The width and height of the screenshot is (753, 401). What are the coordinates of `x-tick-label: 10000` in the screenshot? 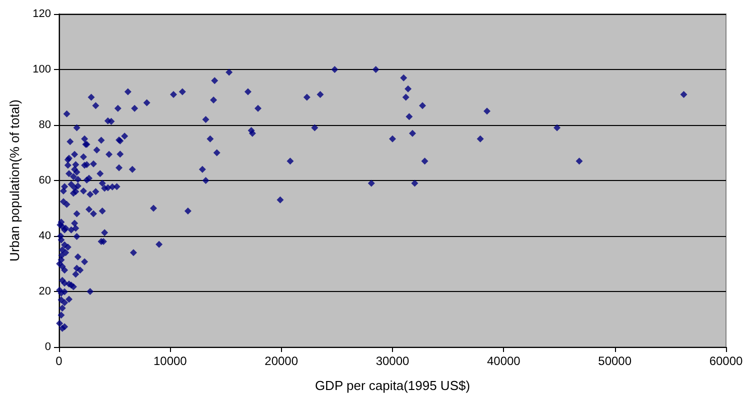 It's located at (170, 361).